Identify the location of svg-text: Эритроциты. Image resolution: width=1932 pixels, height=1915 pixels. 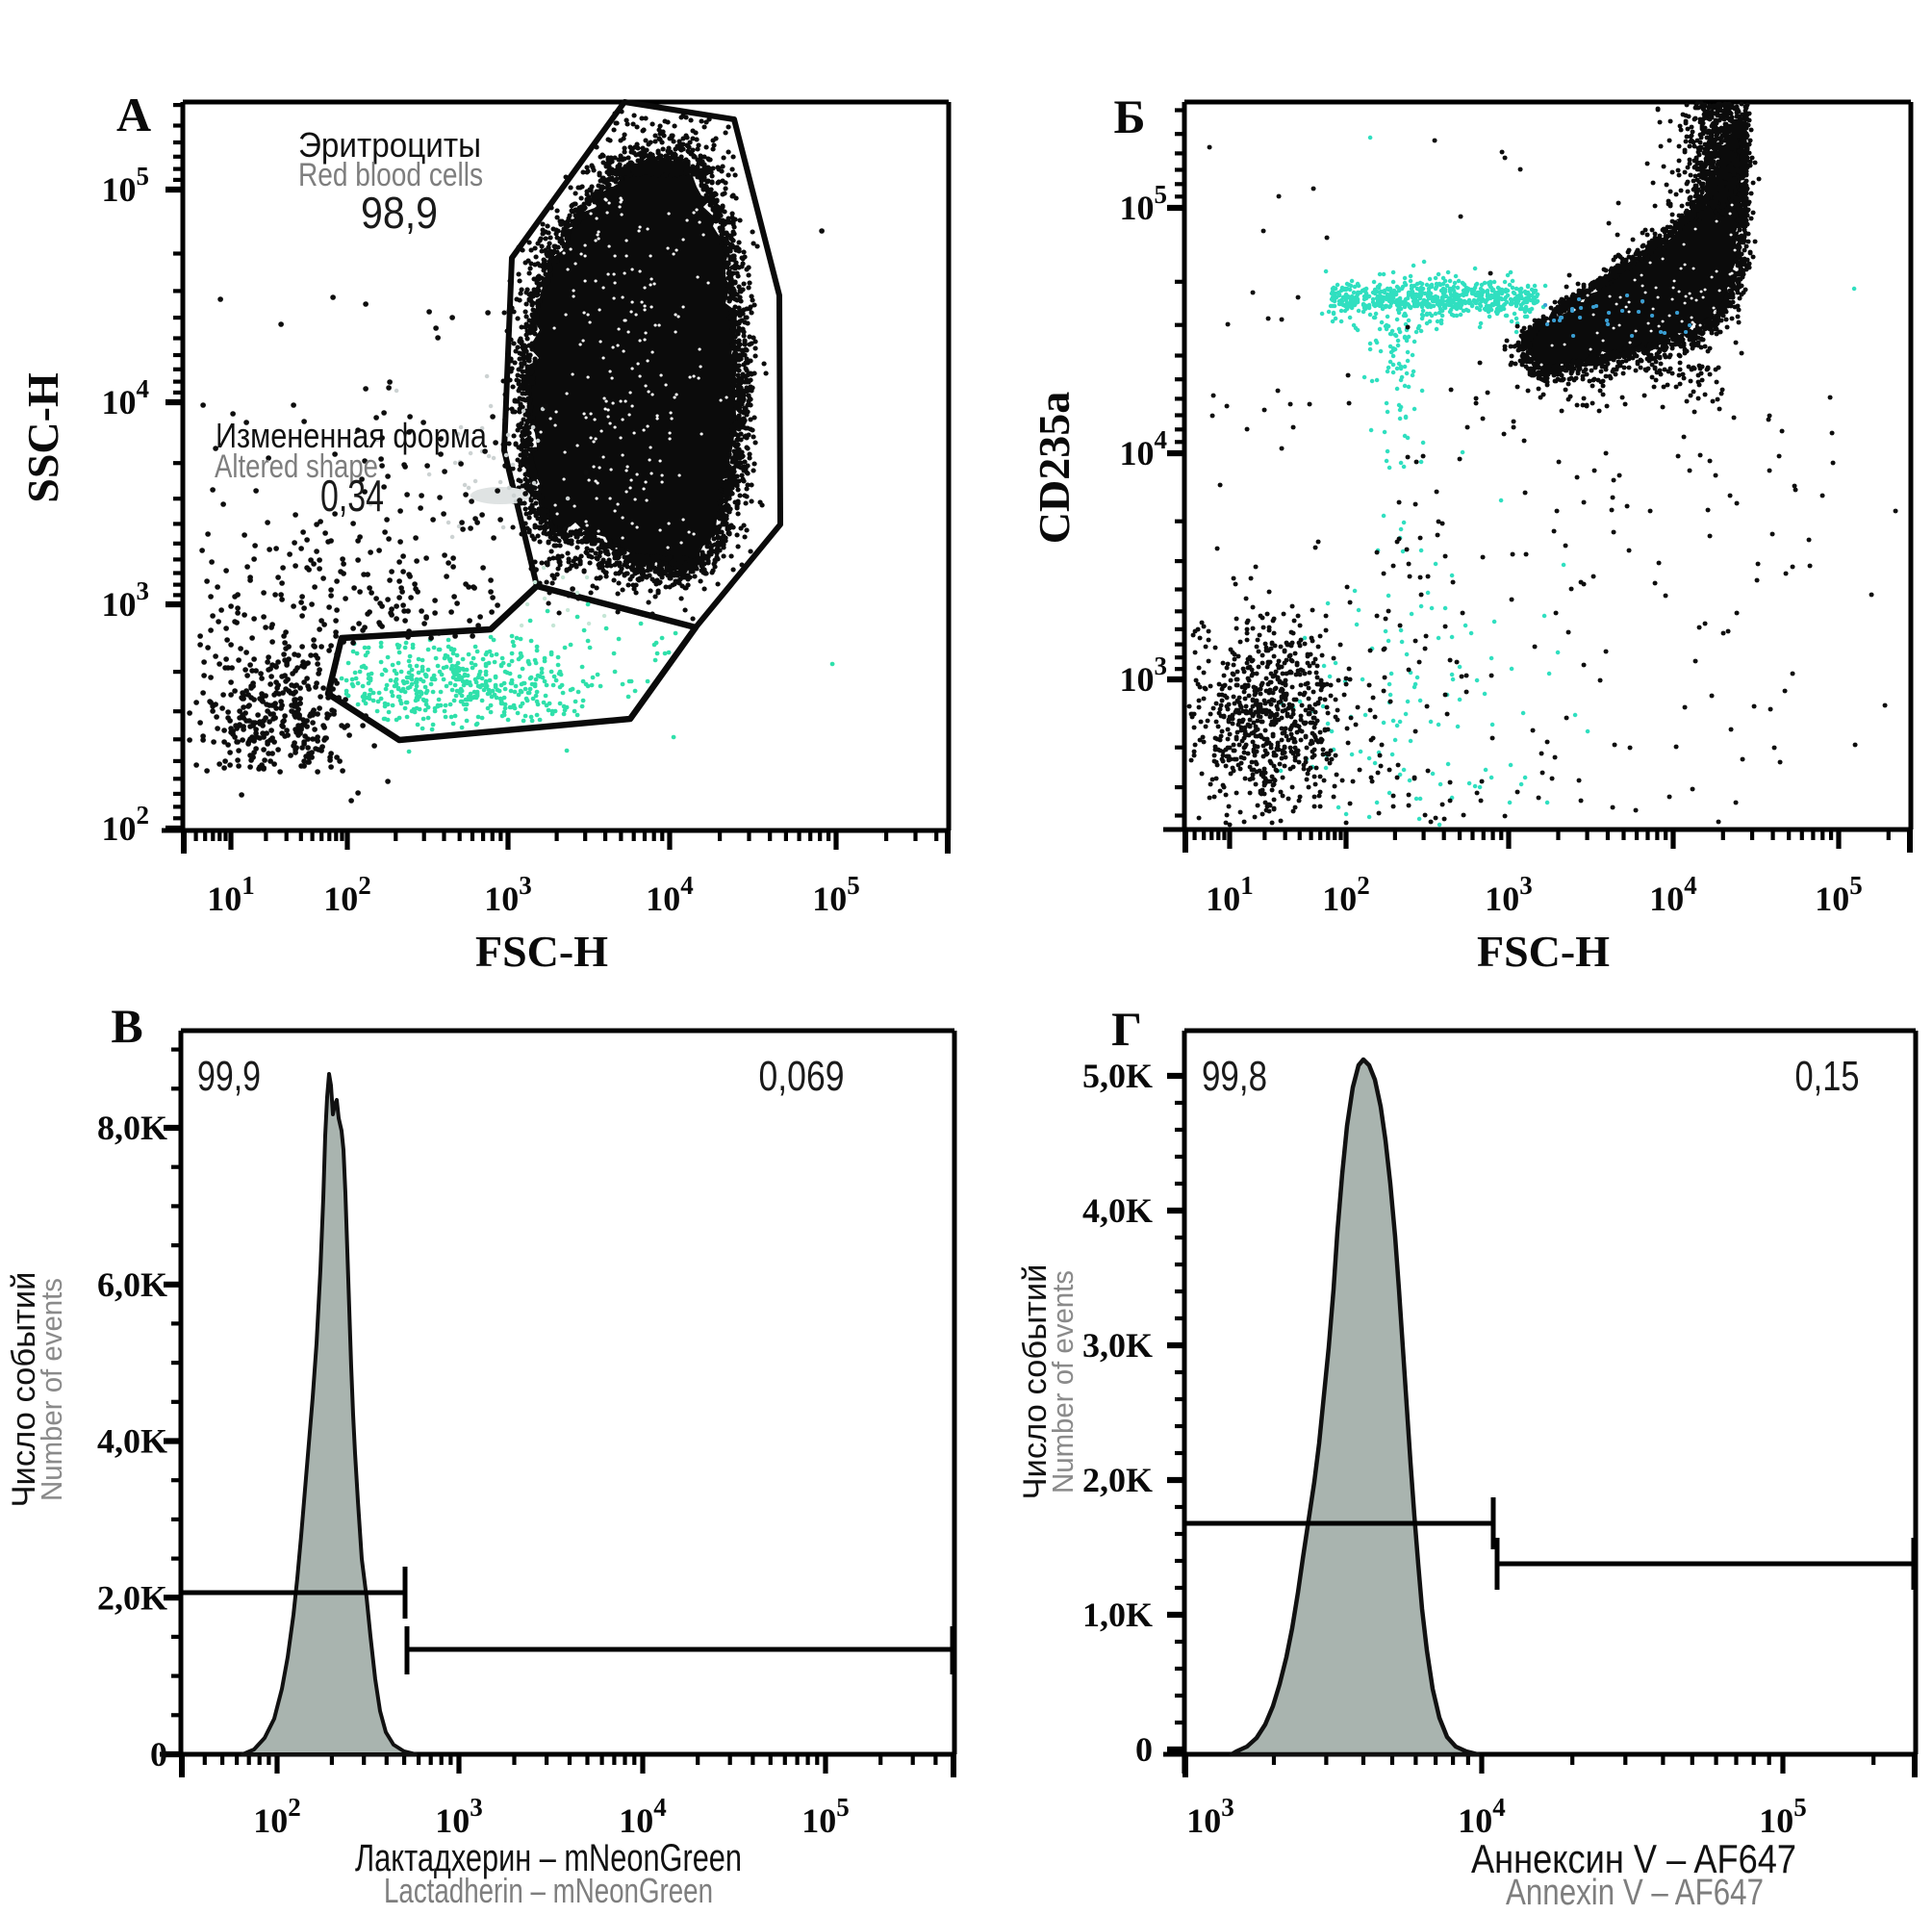
(389, 145).